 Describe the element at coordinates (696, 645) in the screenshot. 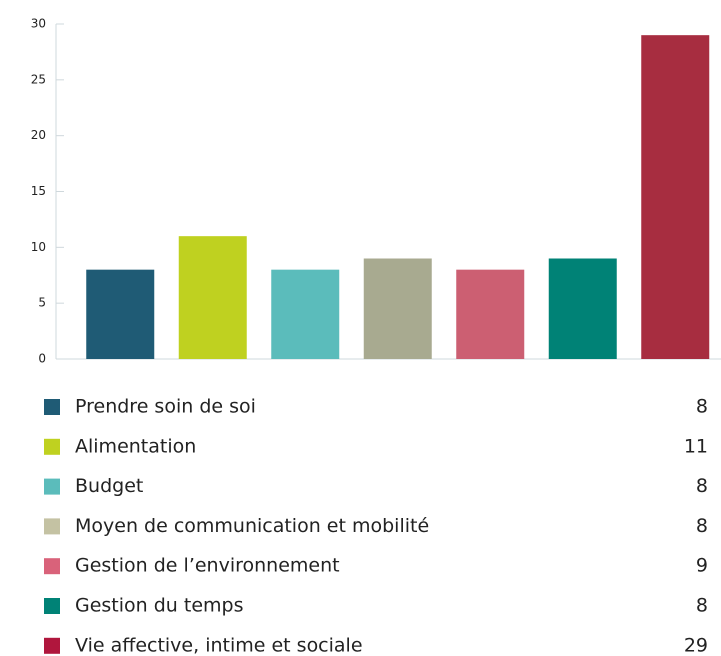

I see `legend-value: 29` at that location.